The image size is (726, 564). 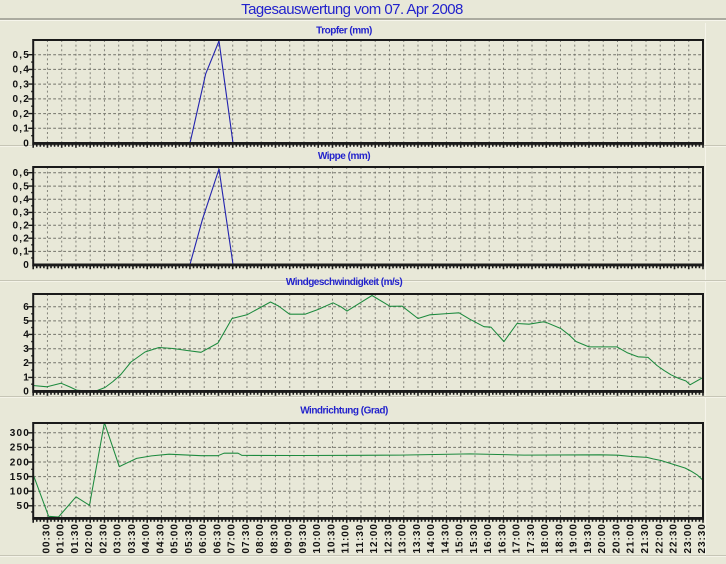 I want to click on svg-text: 02:30, so click(x=103, y=538).